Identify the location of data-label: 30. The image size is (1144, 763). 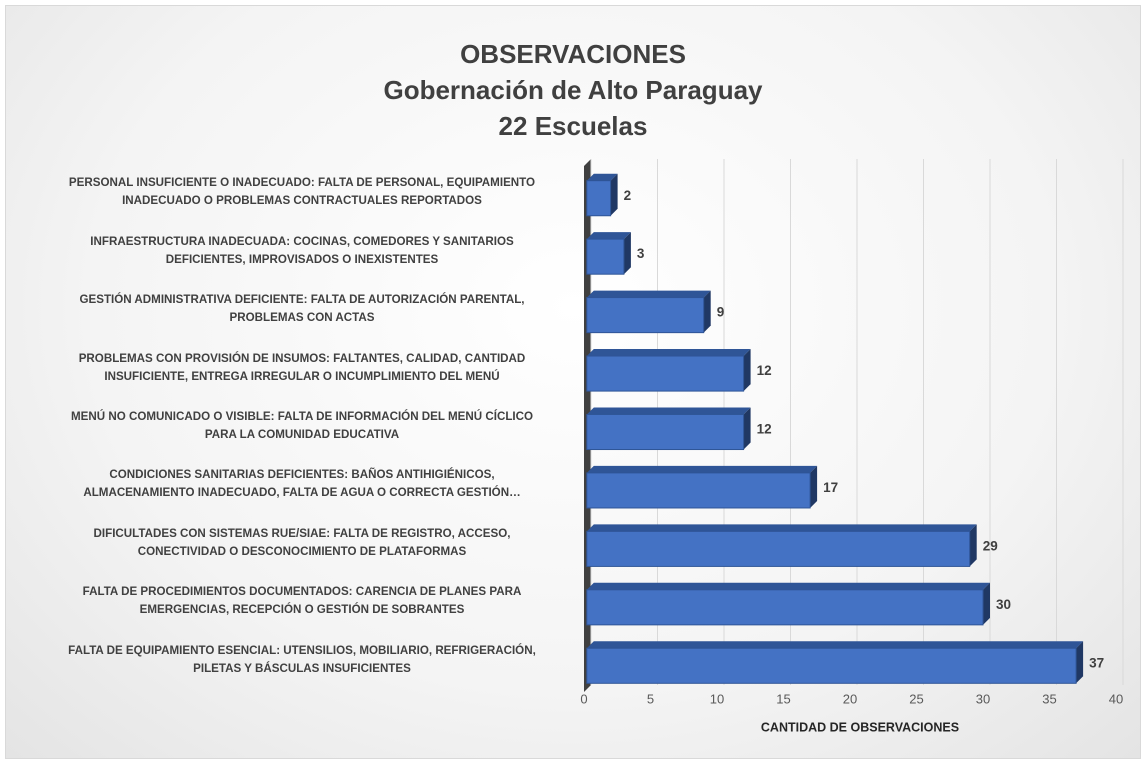
(1003, 604).